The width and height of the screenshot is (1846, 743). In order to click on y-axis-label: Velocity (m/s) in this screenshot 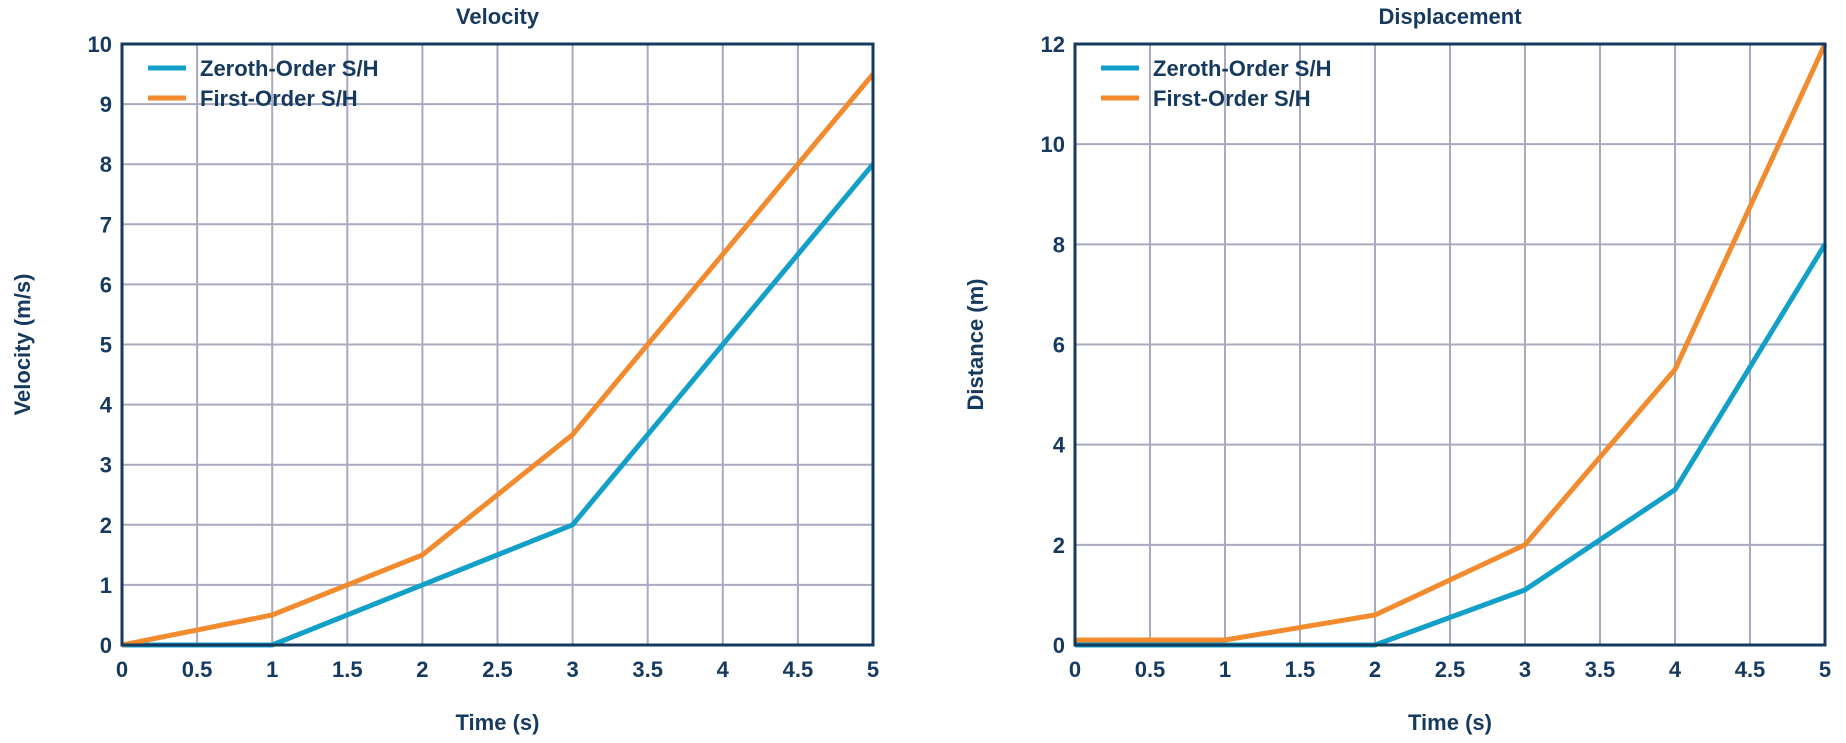, I will do `click(22, 345)`.